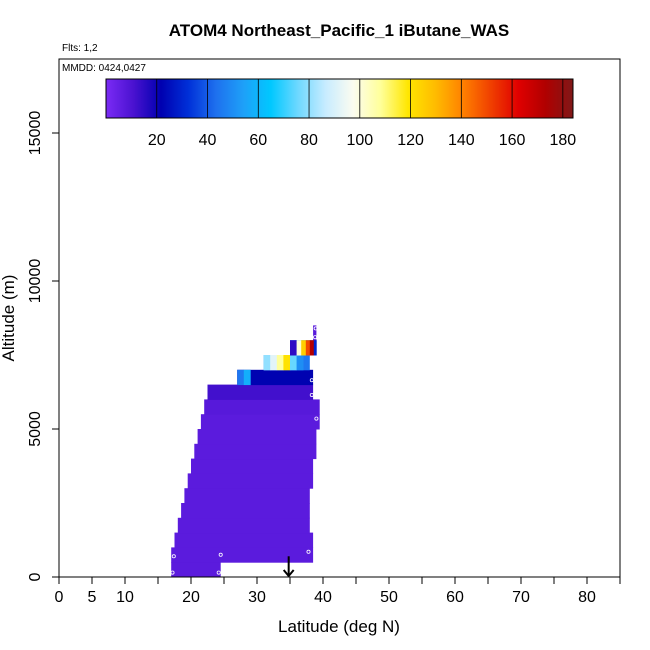  I want to click on mmdd-note: MMDD: 0424,0427, so click(104, 68).